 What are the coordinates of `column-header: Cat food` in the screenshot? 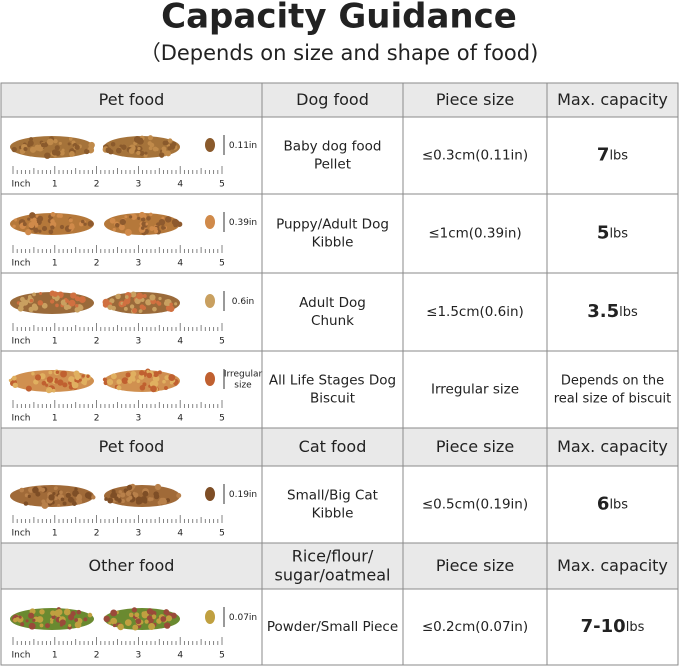 It's located at (333, 446).